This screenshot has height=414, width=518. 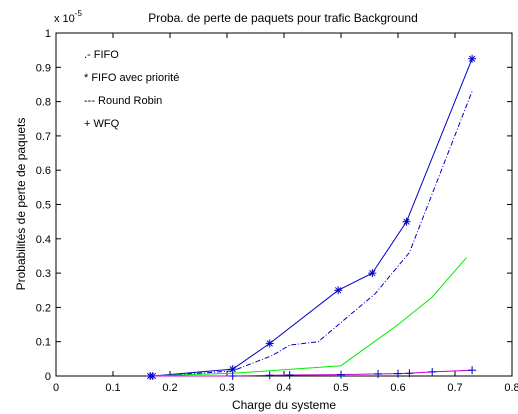 I want to click on series-line, so click(x=311, y=373).